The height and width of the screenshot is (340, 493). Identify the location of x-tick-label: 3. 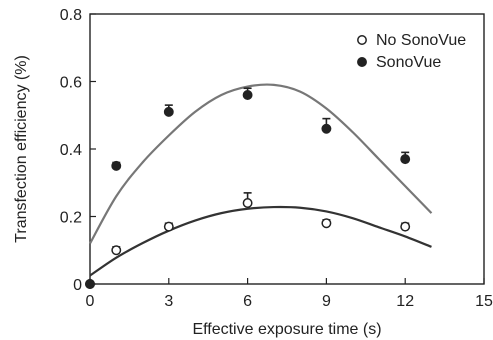
(168, 301).